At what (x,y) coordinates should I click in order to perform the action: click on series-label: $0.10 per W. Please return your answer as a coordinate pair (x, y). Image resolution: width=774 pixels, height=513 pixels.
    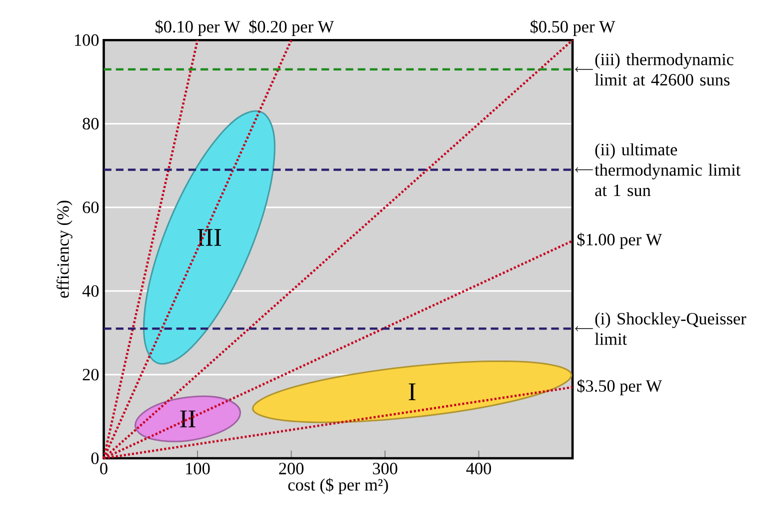
    Looking at the image, I should click on (198, 28).